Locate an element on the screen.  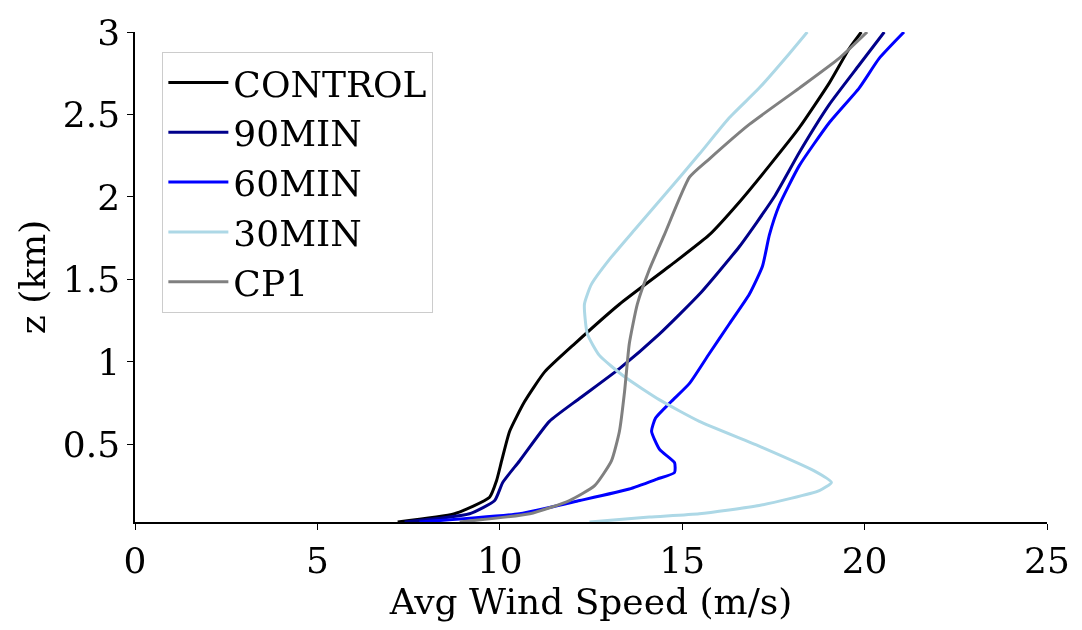
y-tick-label: 2.5 is located at coordinates (91, 115).